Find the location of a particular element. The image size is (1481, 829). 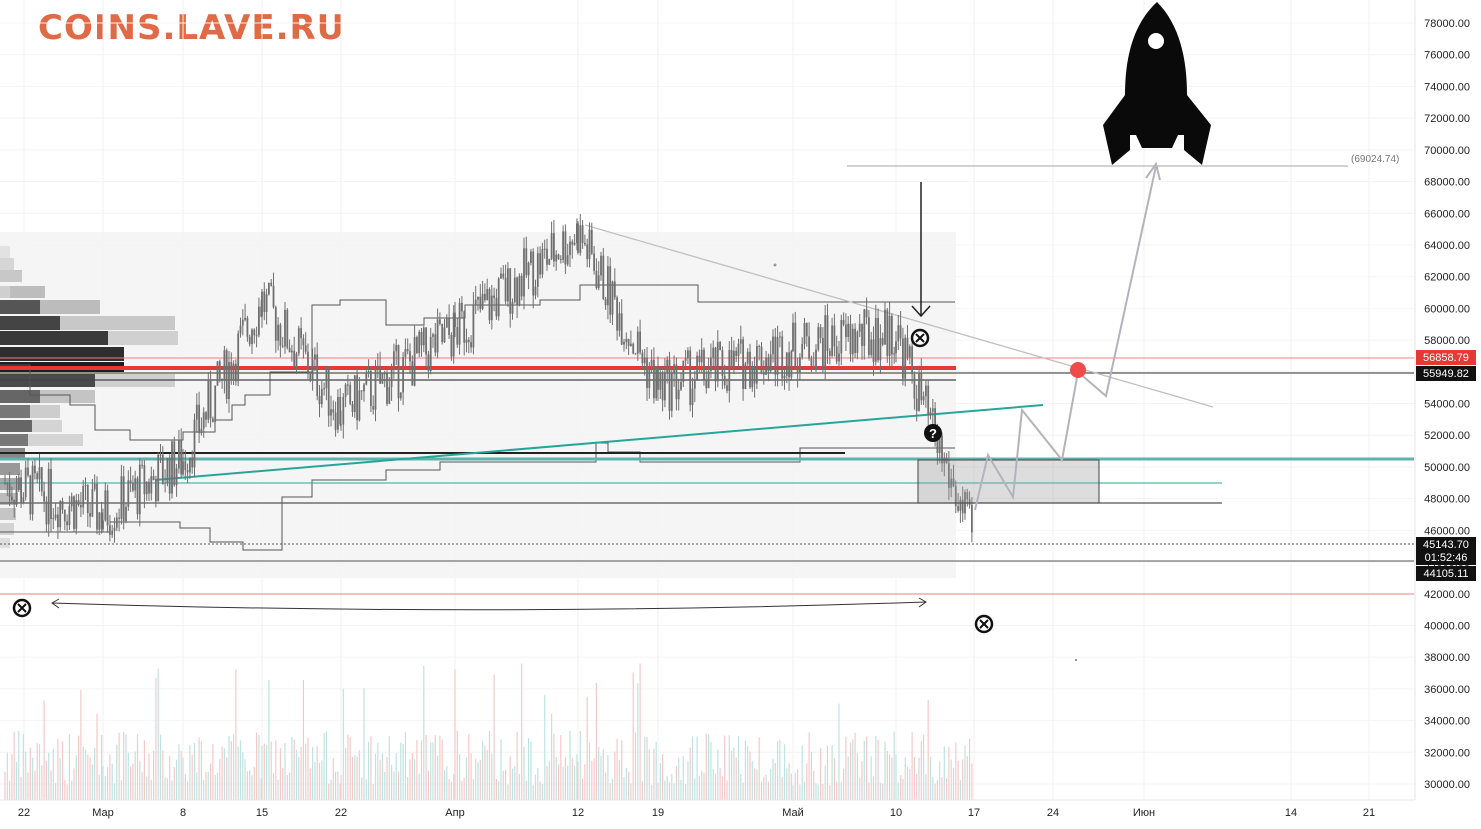

descending-trendline is located at coordinates (899, 316).